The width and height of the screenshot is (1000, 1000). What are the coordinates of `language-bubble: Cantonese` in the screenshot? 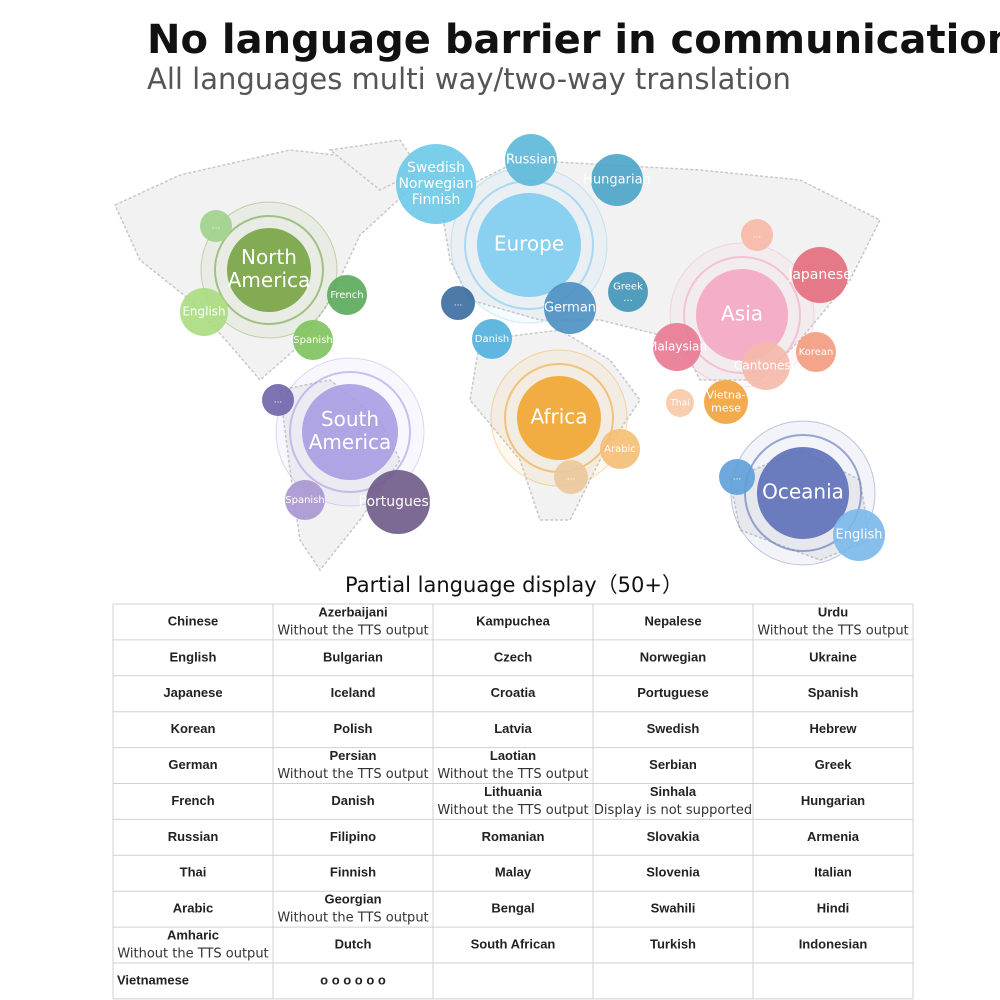 It's located at (766, 366).